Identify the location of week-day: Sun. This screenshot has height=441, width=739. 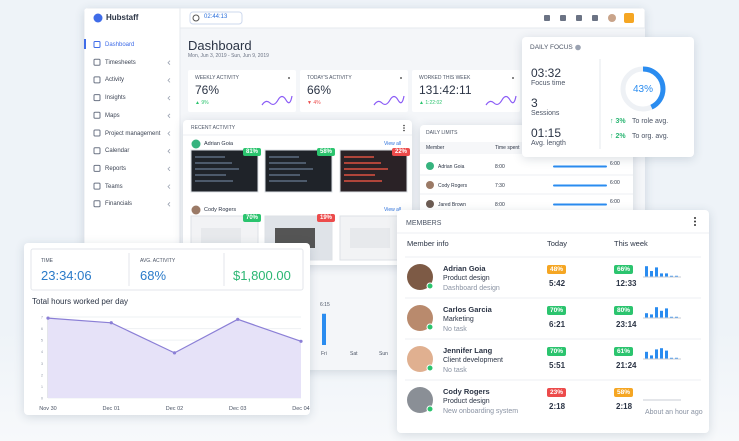
(383, 354).